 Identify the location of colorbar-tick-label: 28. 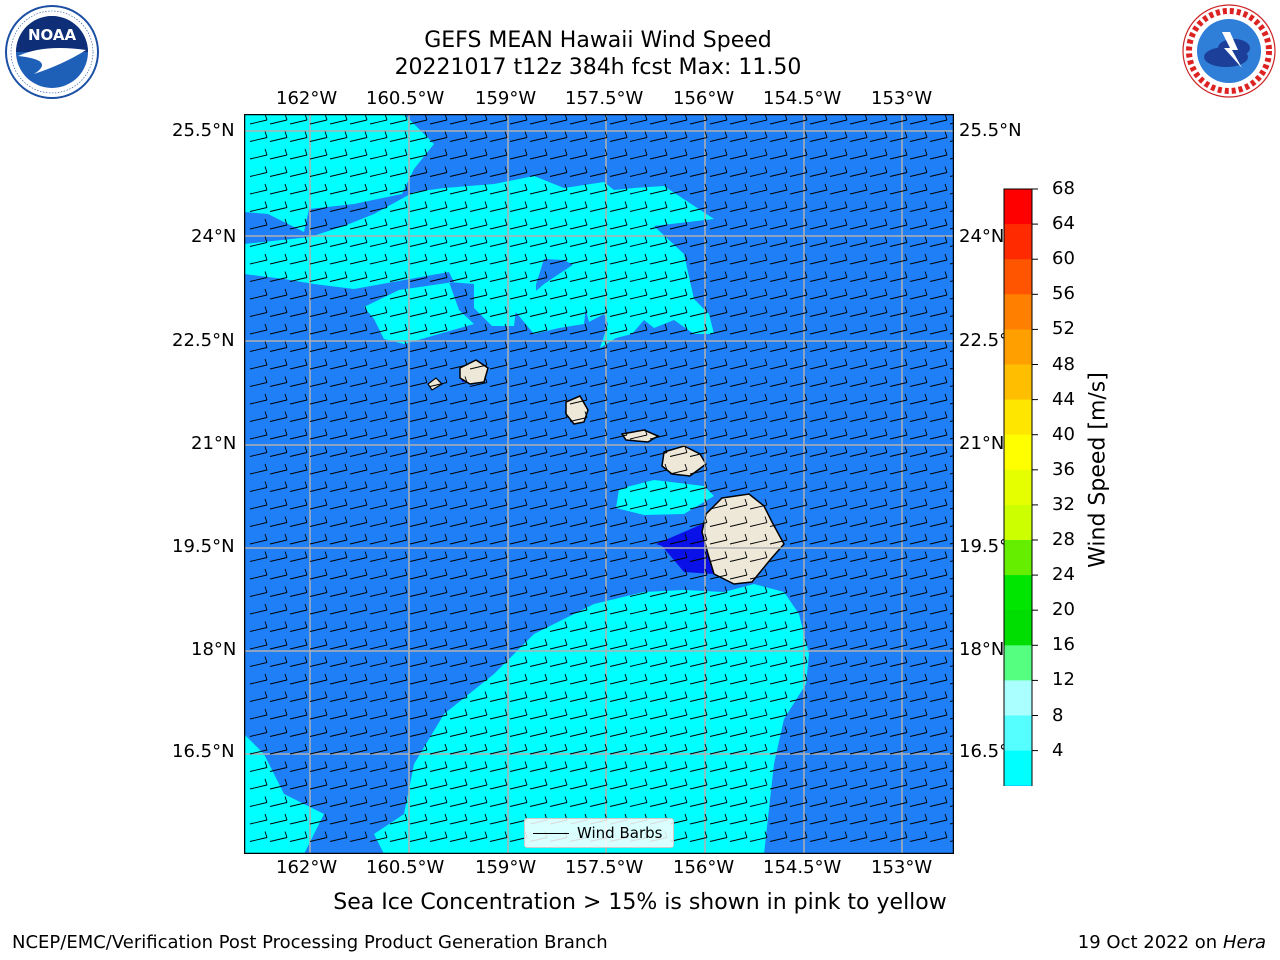
(1063, 539).